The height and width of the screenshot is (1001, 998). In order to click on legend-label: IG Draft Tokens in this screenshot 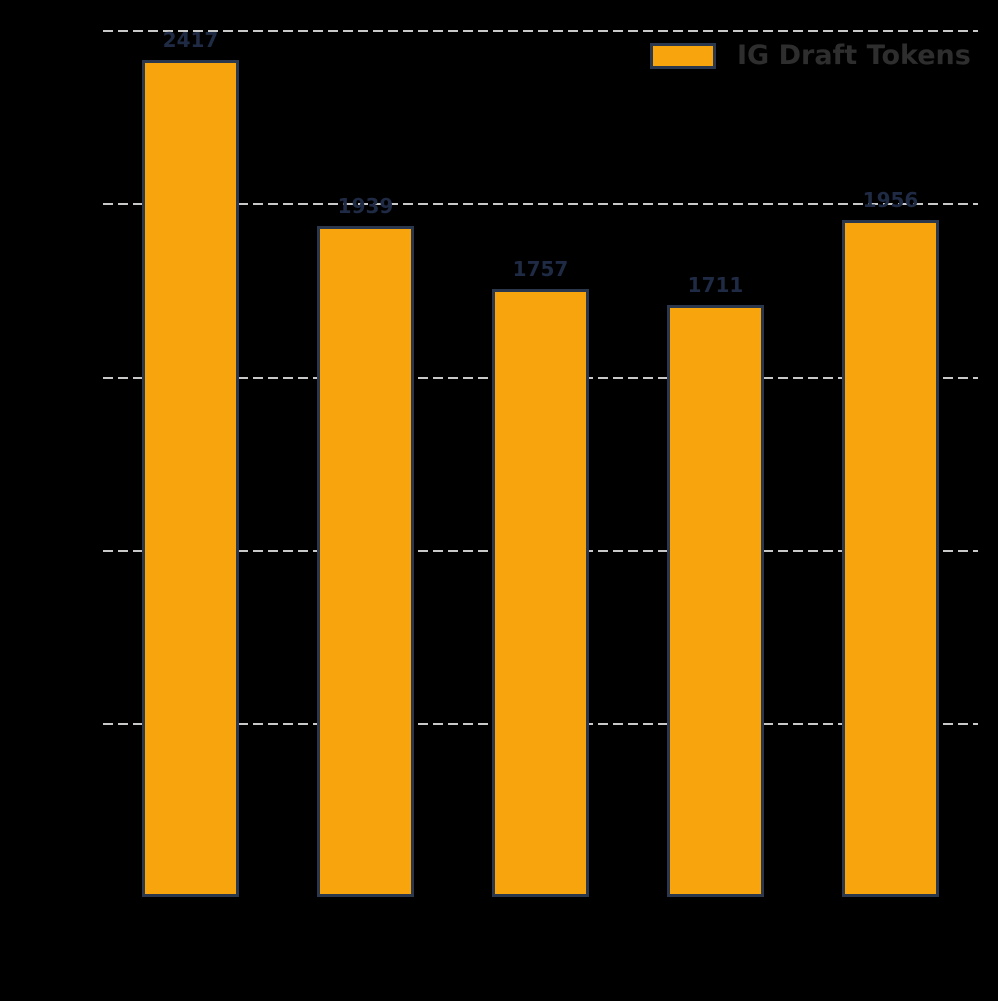, I will do `click(854, 55)`.